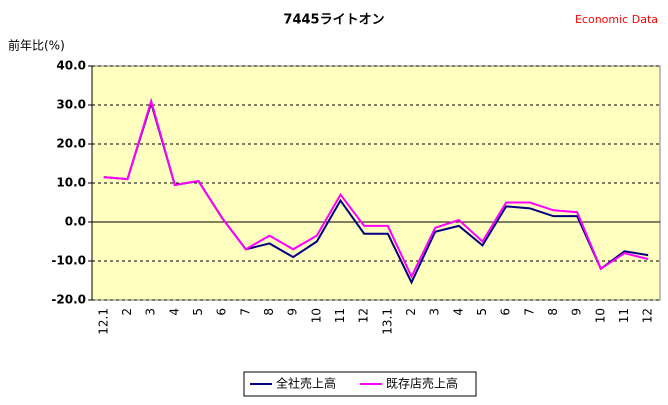  Describe the element at coordinates (68, 300) in the screenshot. I see `y-tick-label: -20.0` at that location.